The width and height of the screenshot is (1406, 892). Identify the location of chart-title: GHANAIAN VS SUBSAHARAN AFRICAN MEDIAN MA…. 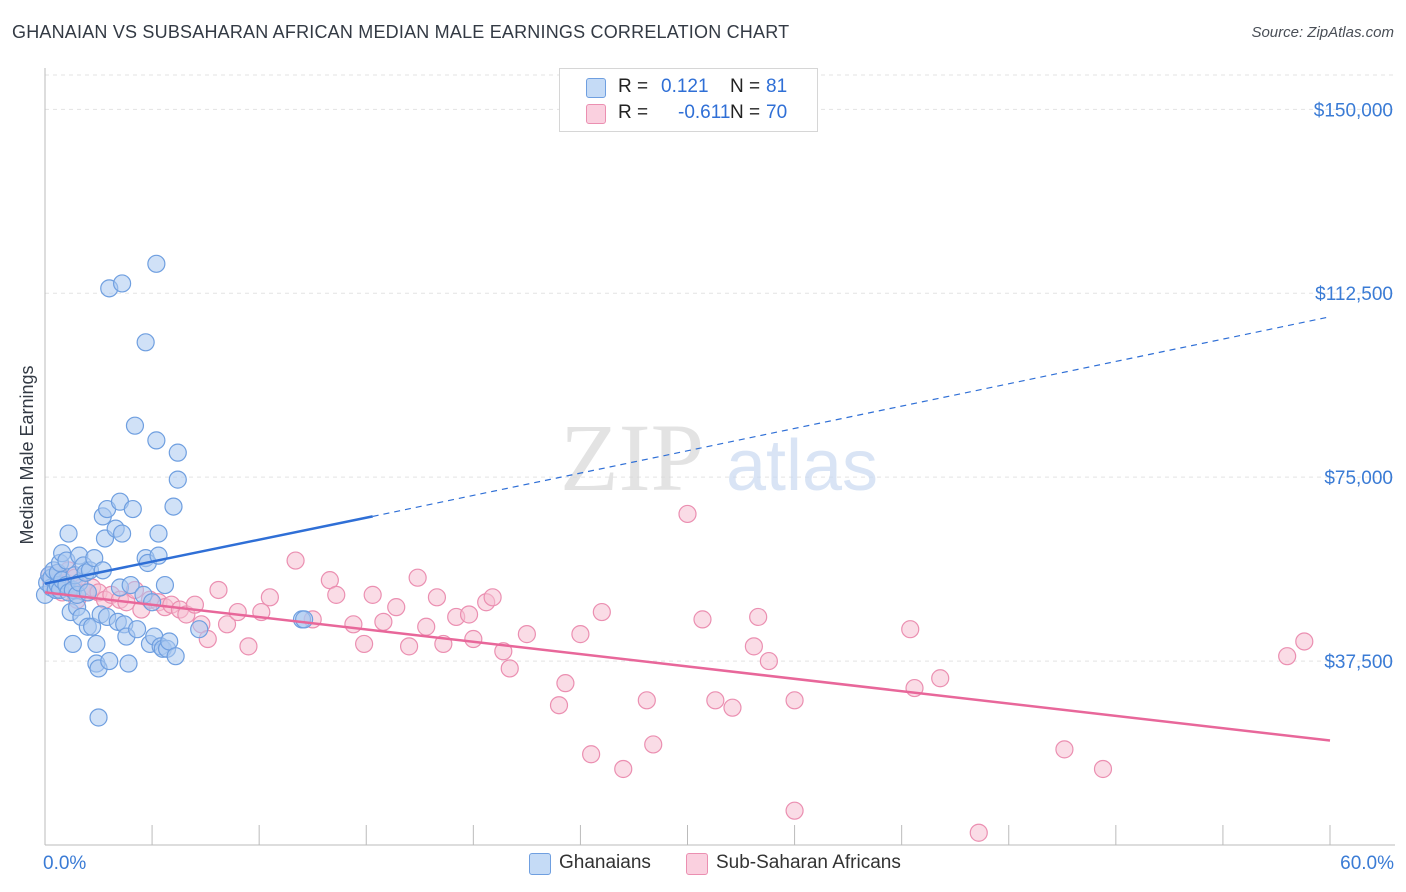
(401, 32).